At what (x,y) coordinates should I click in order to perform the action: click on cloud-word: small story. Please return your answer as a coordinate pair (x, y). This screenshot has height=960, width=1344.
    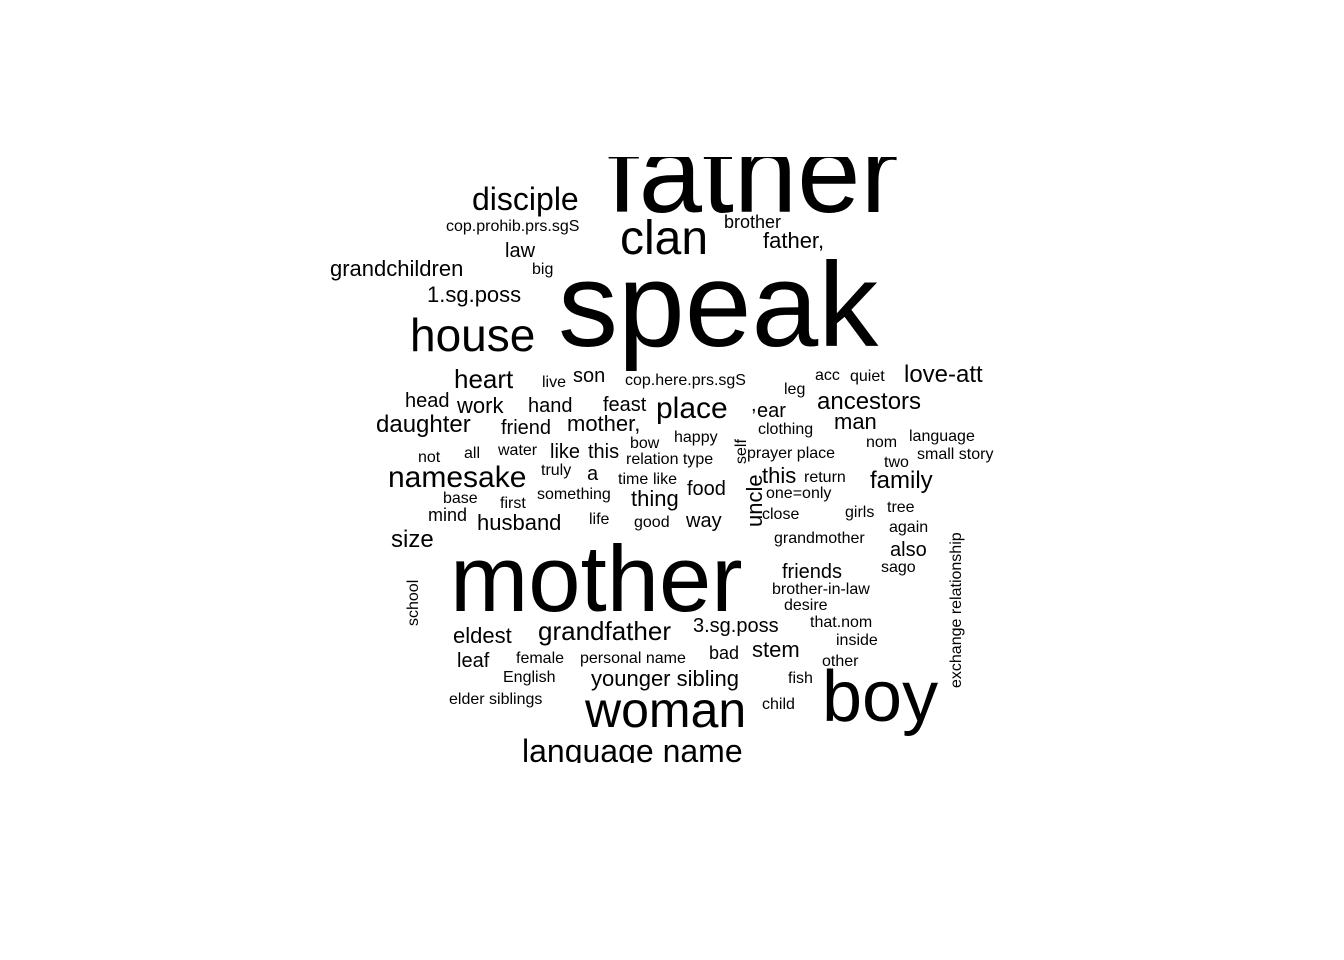
    Looking at the image, I should click on (955, 454).